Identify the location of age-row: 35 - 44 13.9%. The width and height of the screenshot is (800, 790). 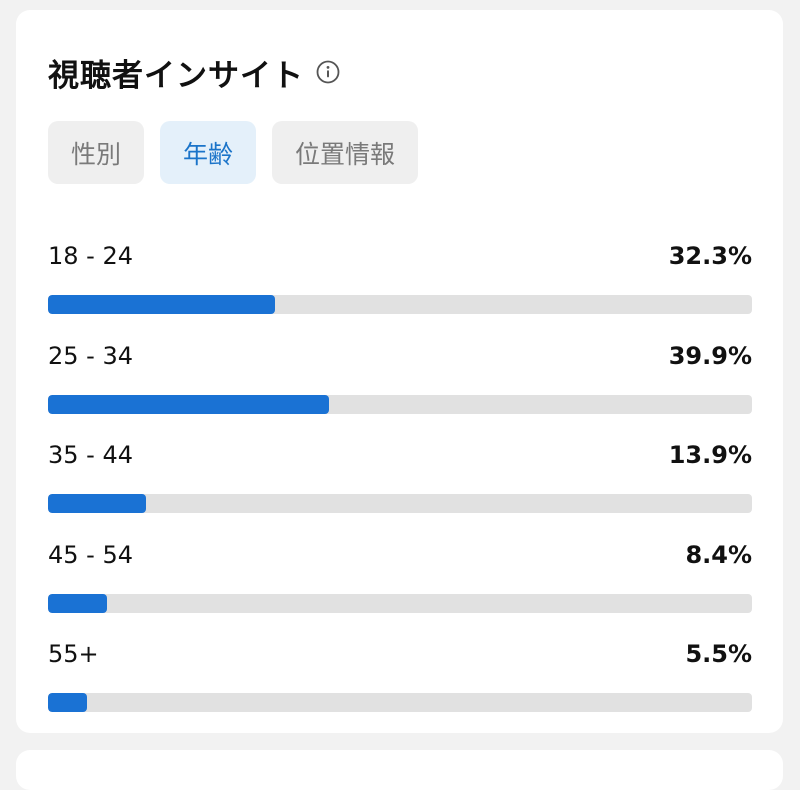
(400, 485).